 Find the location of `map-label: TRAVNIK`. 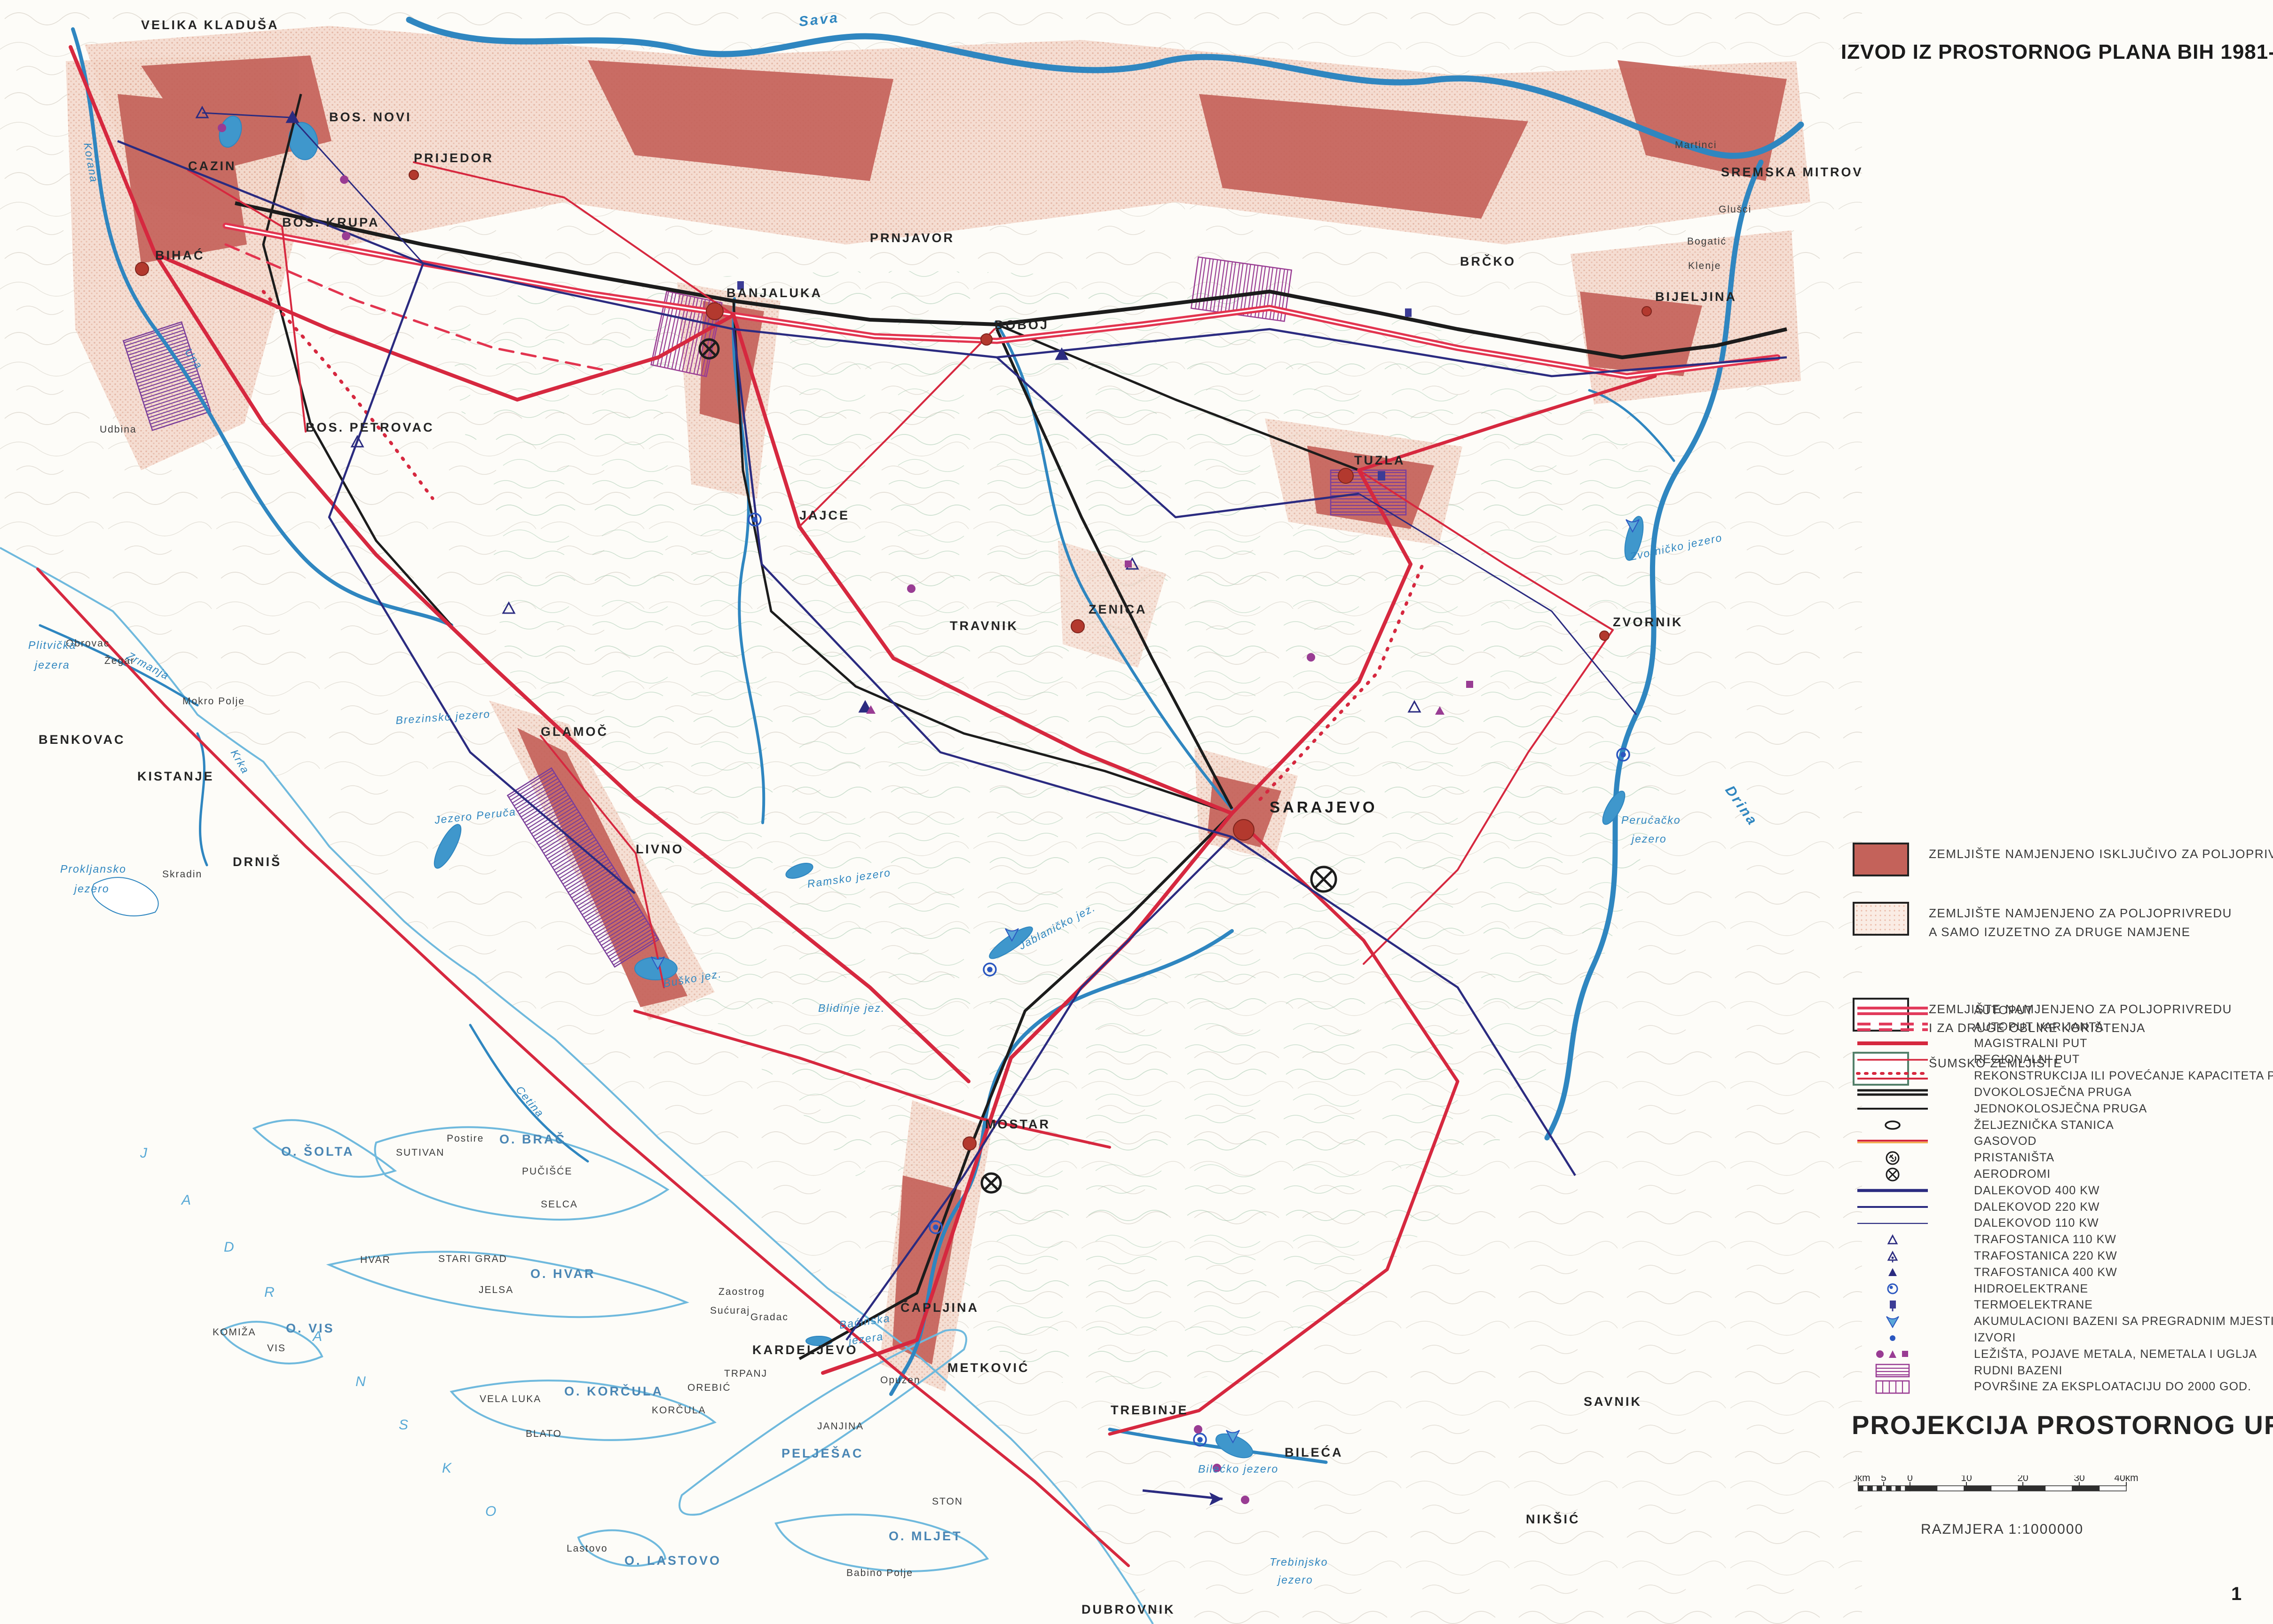

map-label: TRAVNIK is located at coordinates (984, 626).